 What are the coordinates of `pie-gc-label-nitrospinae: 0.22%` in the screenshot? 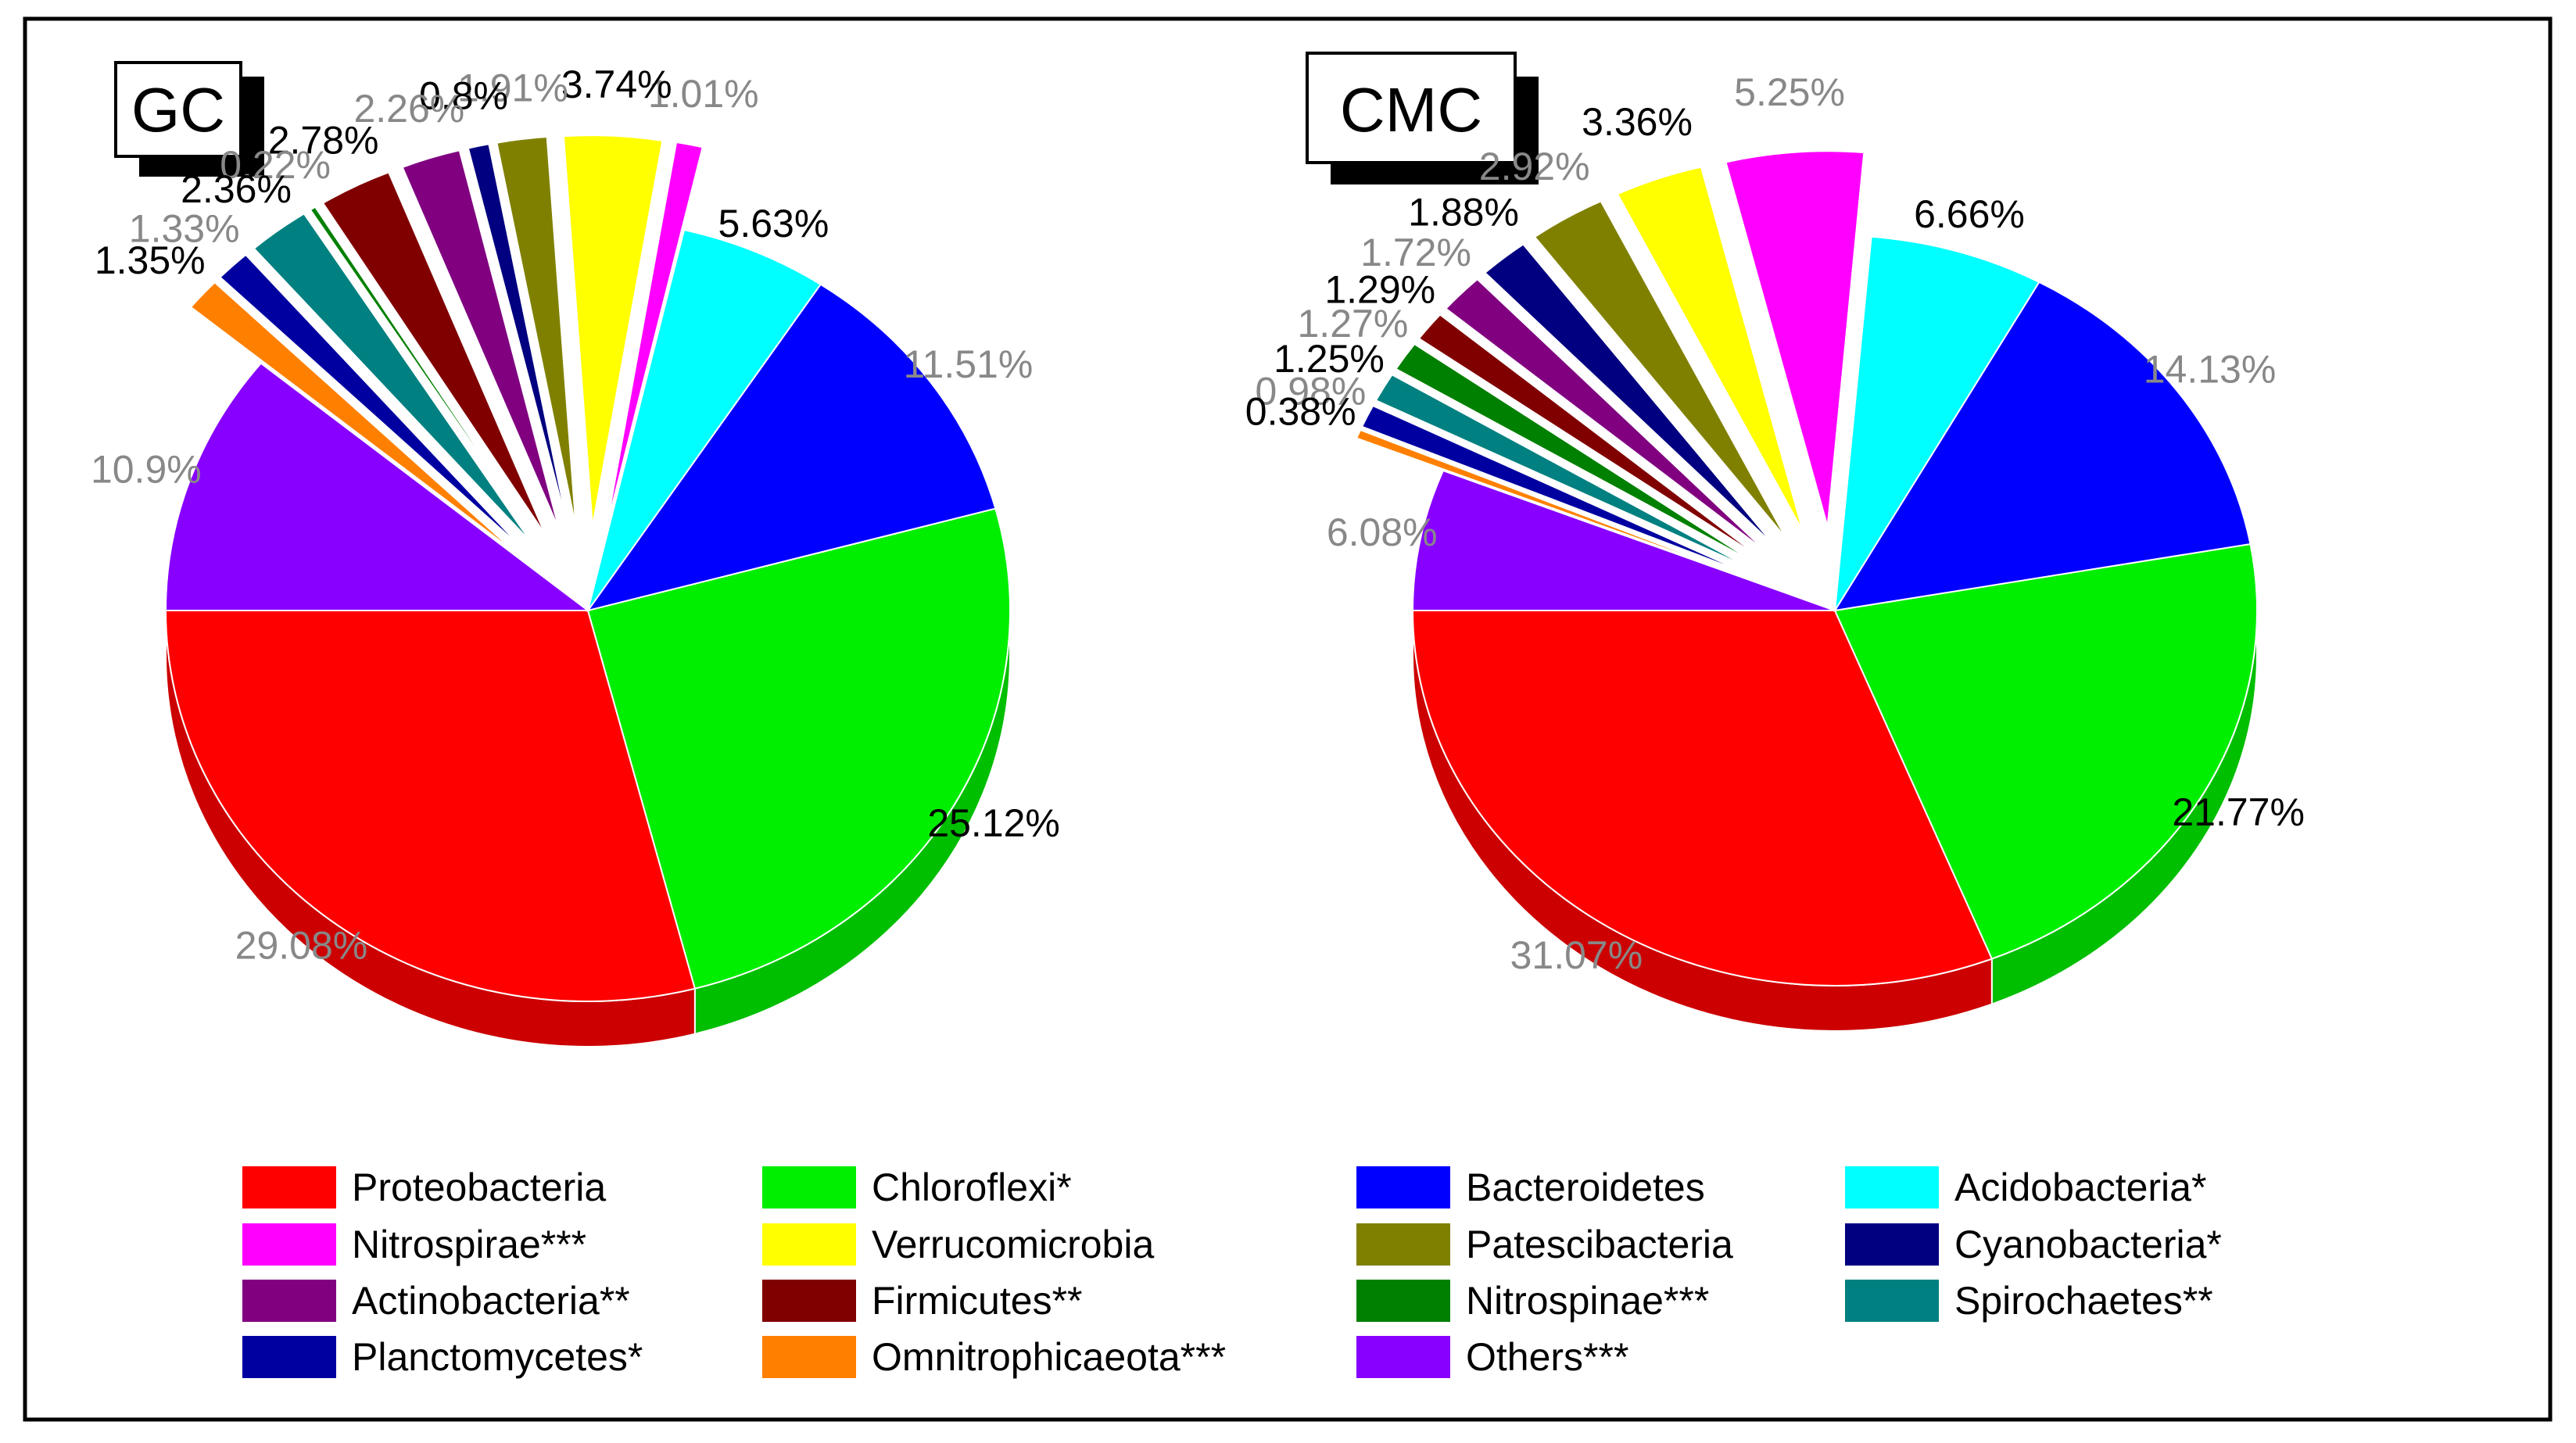 It's located at (275, 165).